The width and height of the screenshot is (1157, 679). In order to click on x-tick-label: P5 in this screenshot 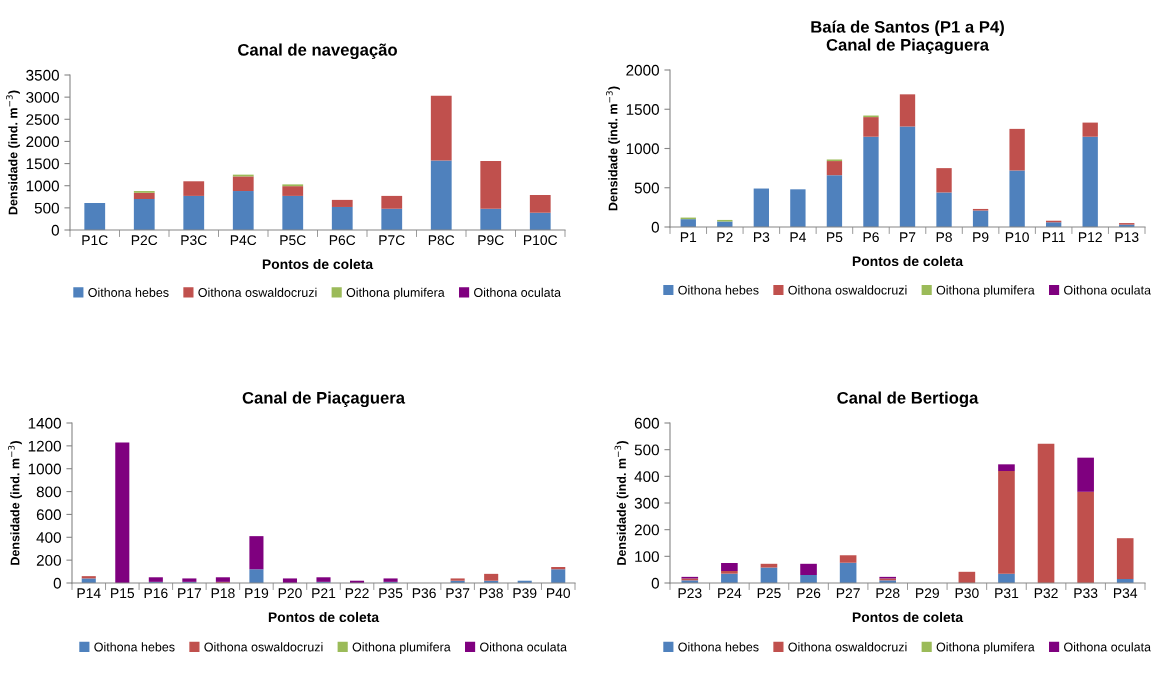, I will do `click(835, 237)`.